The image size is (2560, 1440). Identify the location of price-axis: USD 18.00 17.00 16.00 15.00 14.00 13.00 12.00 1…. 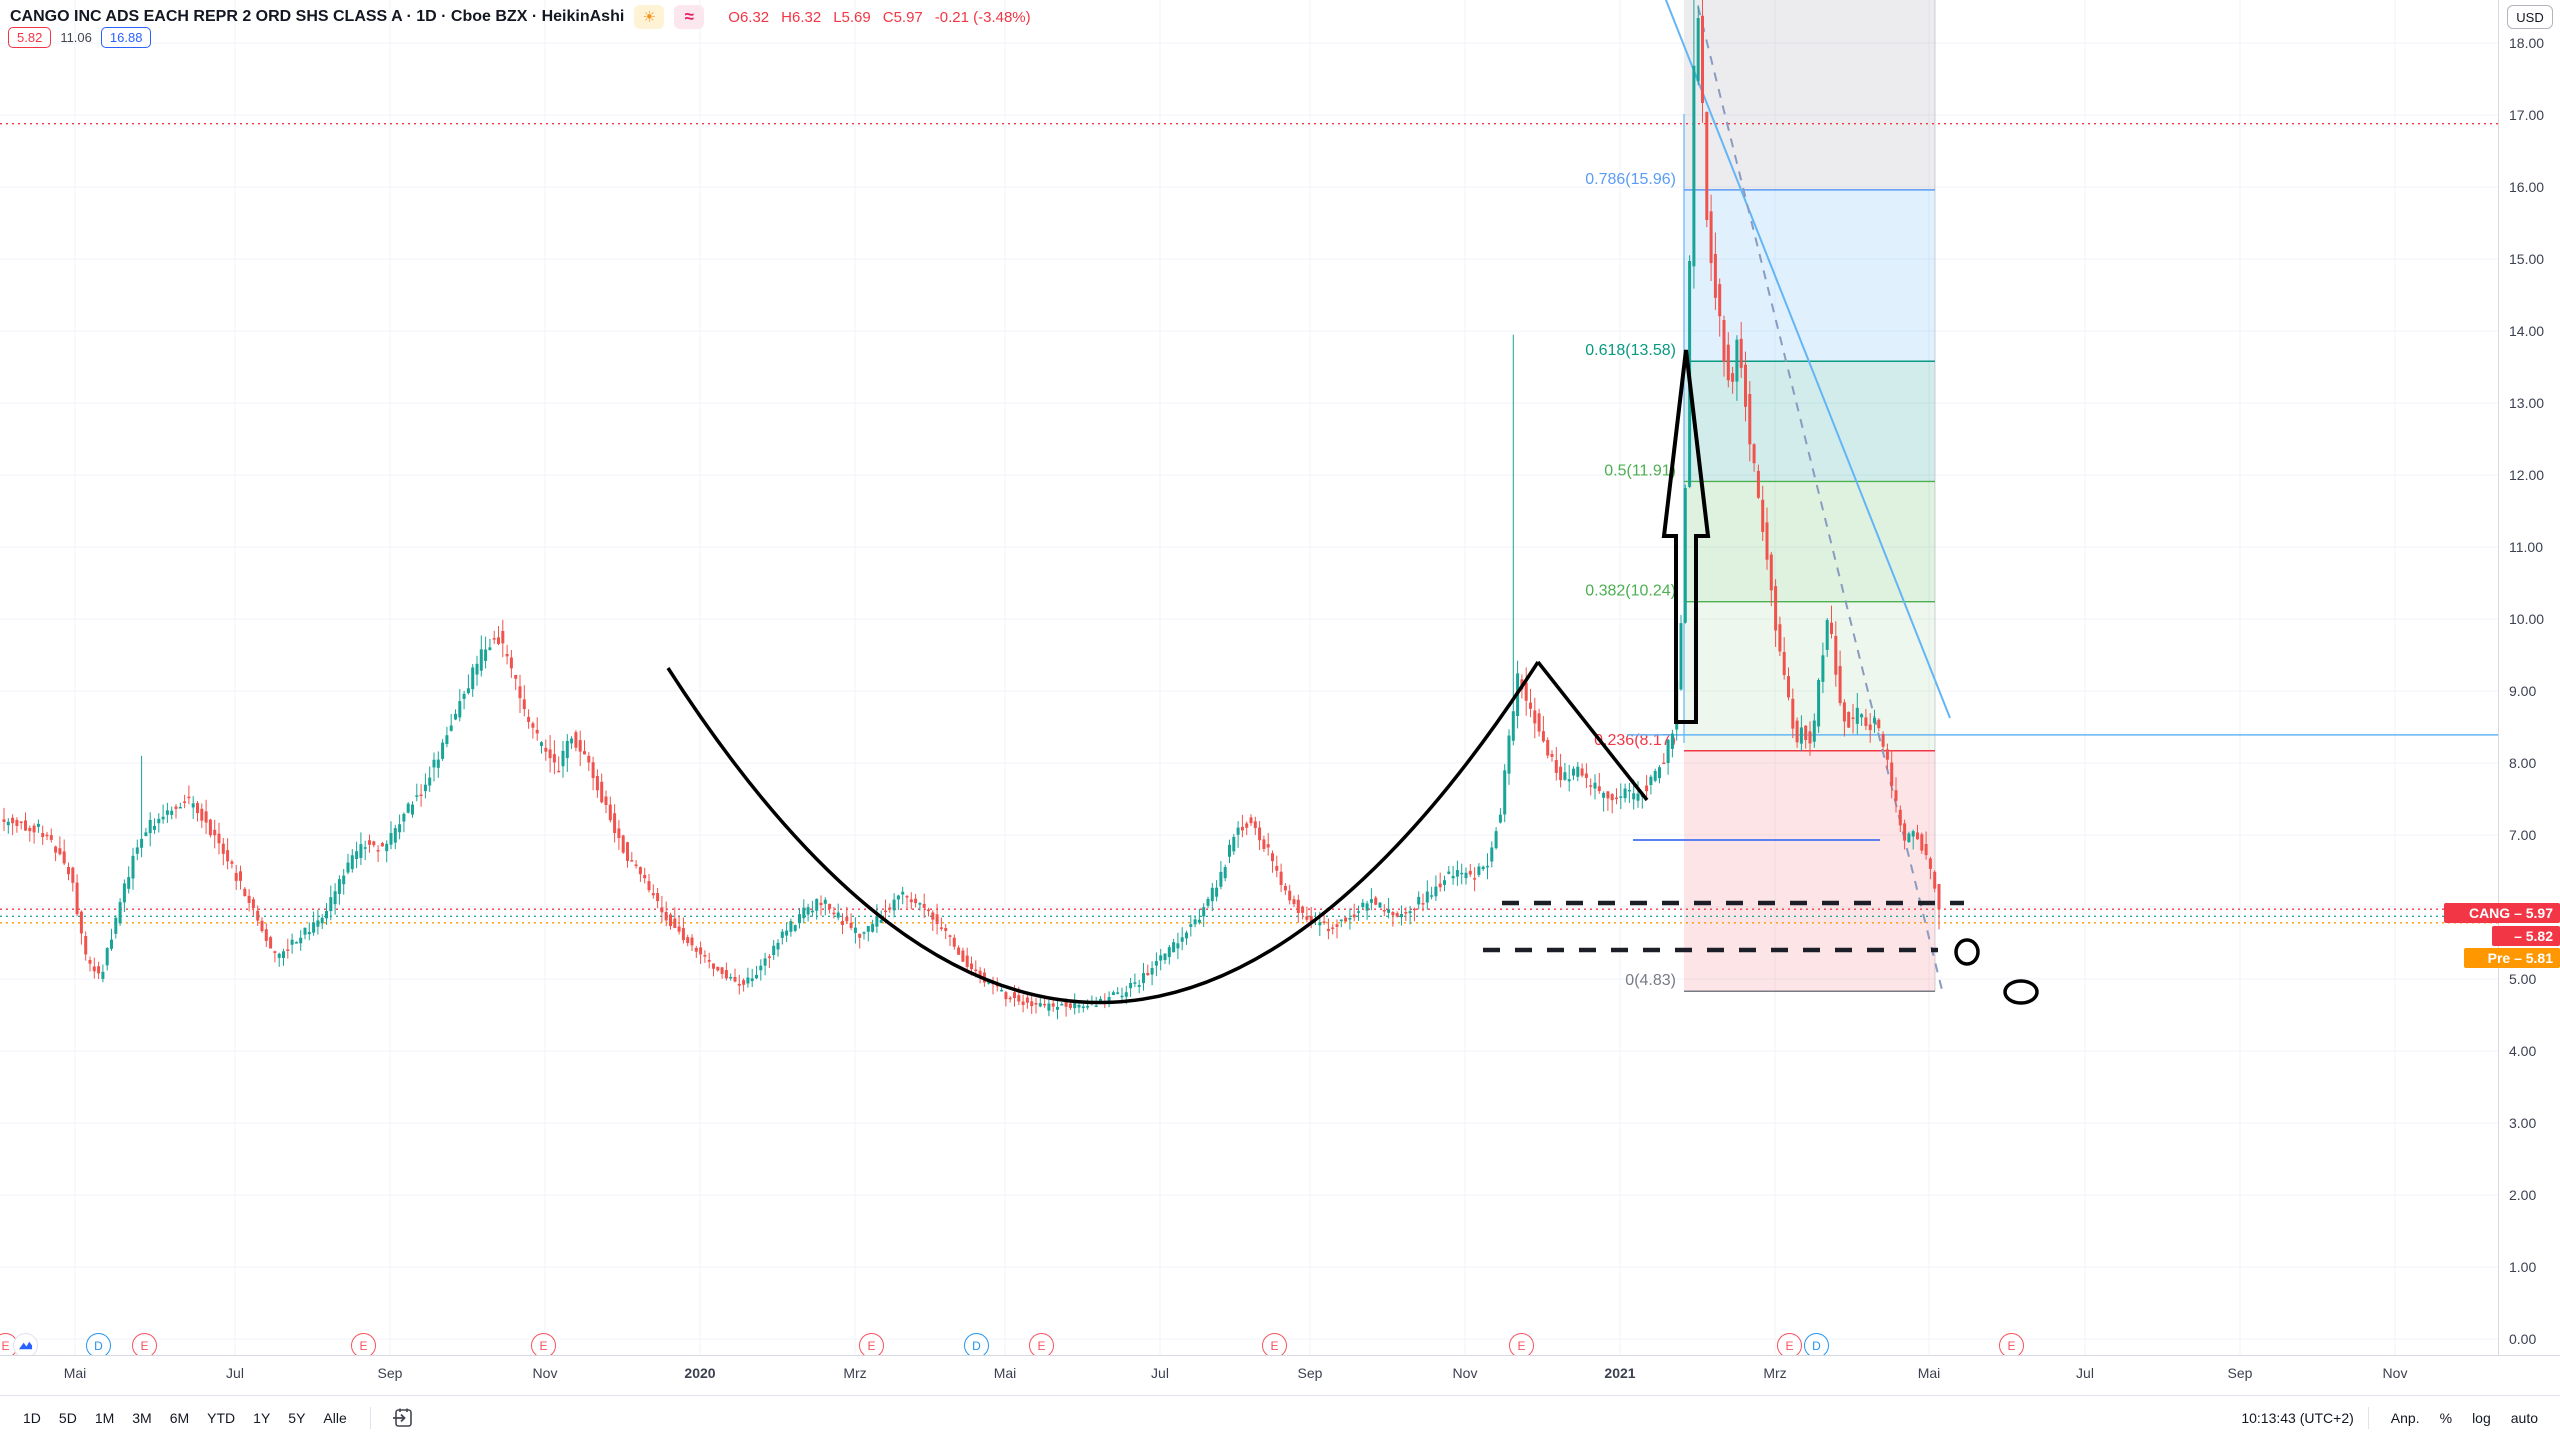
(2502, 677).